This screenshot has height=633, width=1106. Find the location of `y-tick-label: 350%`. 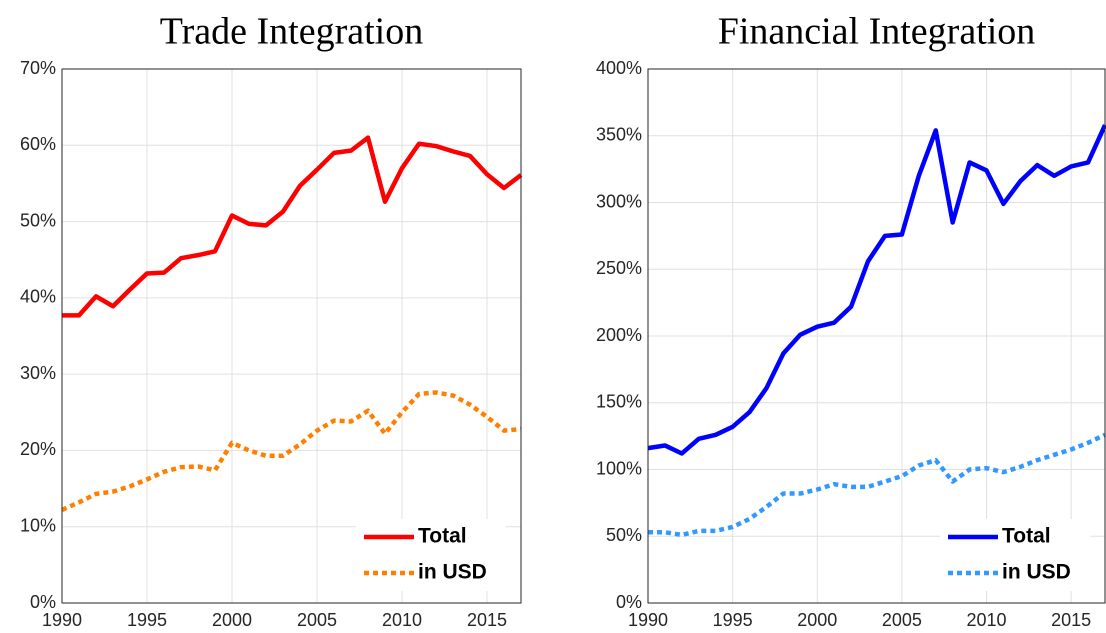

y-tick-label: 350% is located at coordinates (619, 135).